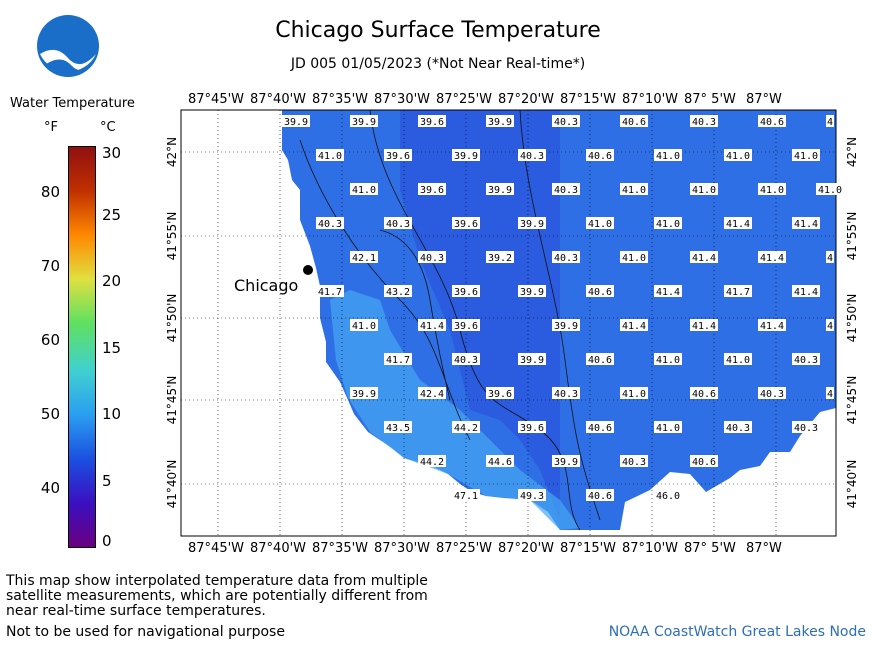  Describe the element at coordinates (852, 318) in the screenshot. I see `latitude-label: 41°50'N` at that location.